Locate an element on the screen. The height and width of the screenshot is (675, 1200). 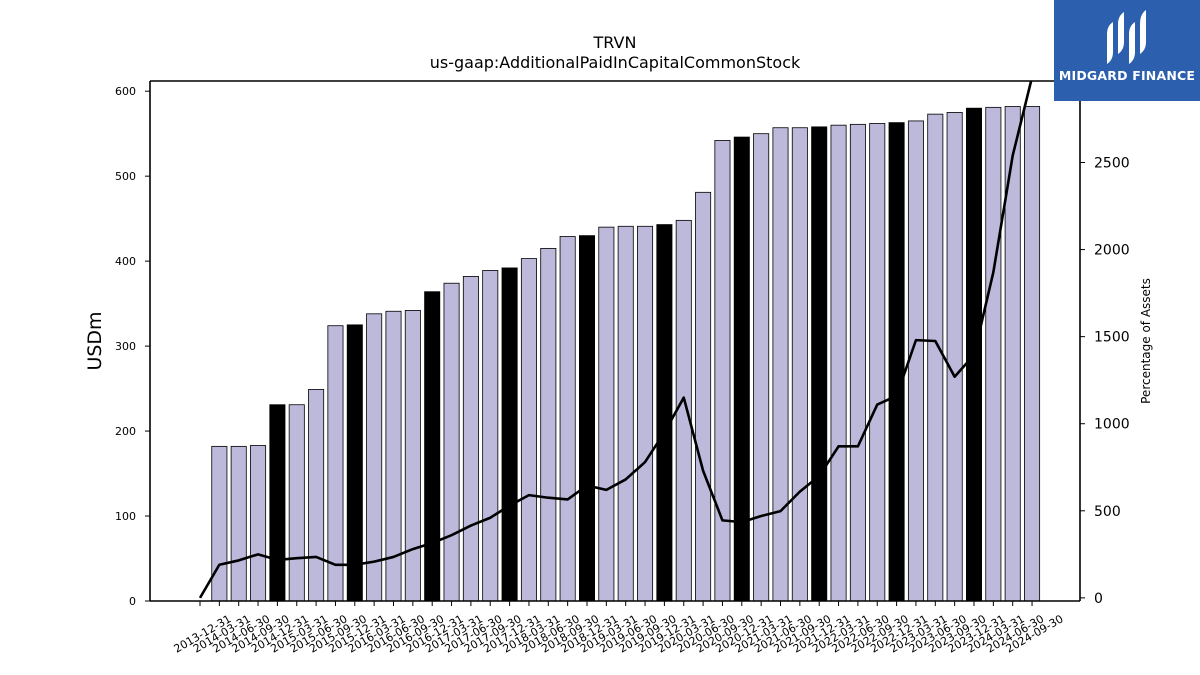
y-axis-label: USDm is located at coordinates (95, 340).